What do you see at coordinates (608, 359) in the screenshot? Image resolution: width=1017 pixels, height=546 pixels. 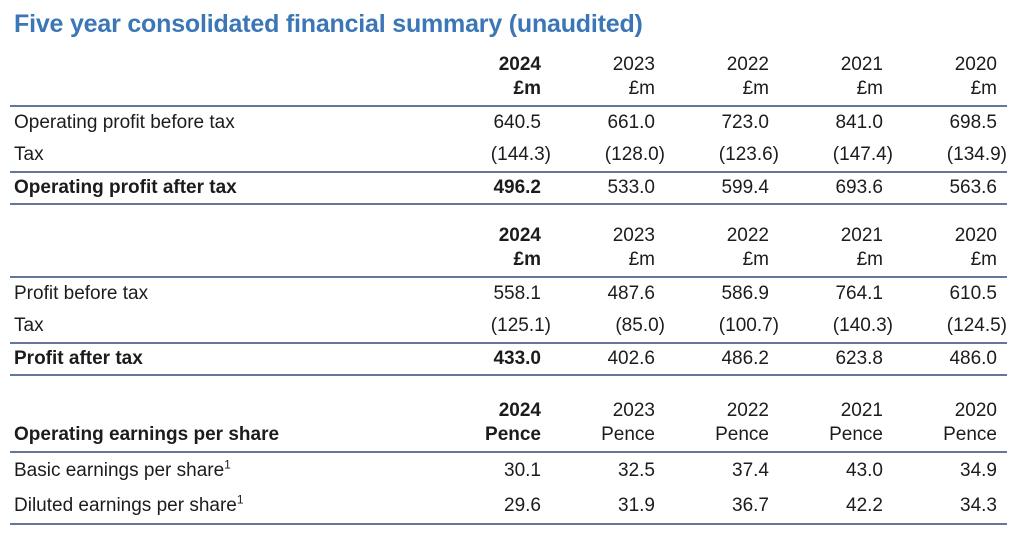 I see `value-cell: 402.6` at bounding box center [608, 359].